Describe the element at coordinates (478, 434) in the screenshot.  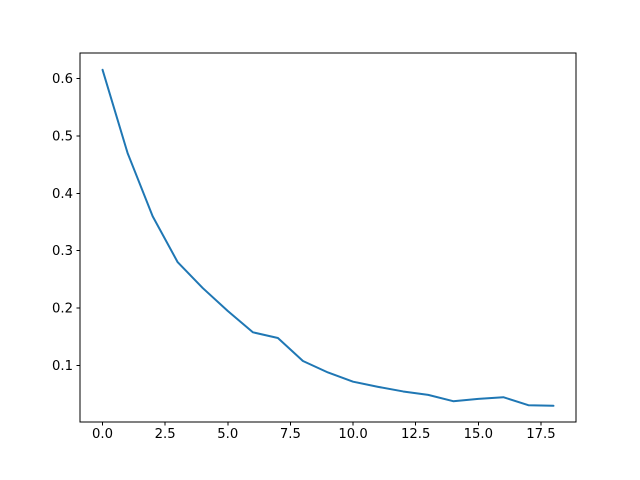
I see `x-tick-label: 15.0` at that location.